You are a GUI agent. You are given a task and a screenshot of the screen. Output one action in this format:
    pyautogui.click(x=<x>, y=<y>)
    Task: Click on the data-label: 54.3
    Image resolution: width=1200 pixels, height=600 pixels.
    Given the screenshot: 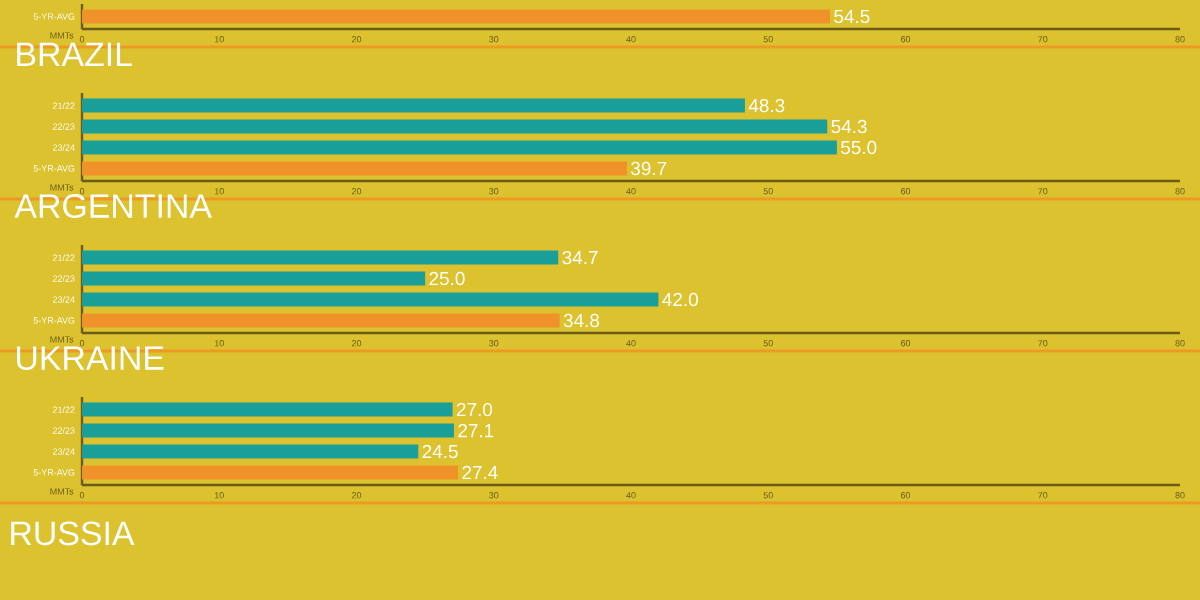 What is the action you would take?
    pyautogui.click(x=849, y=126)
    